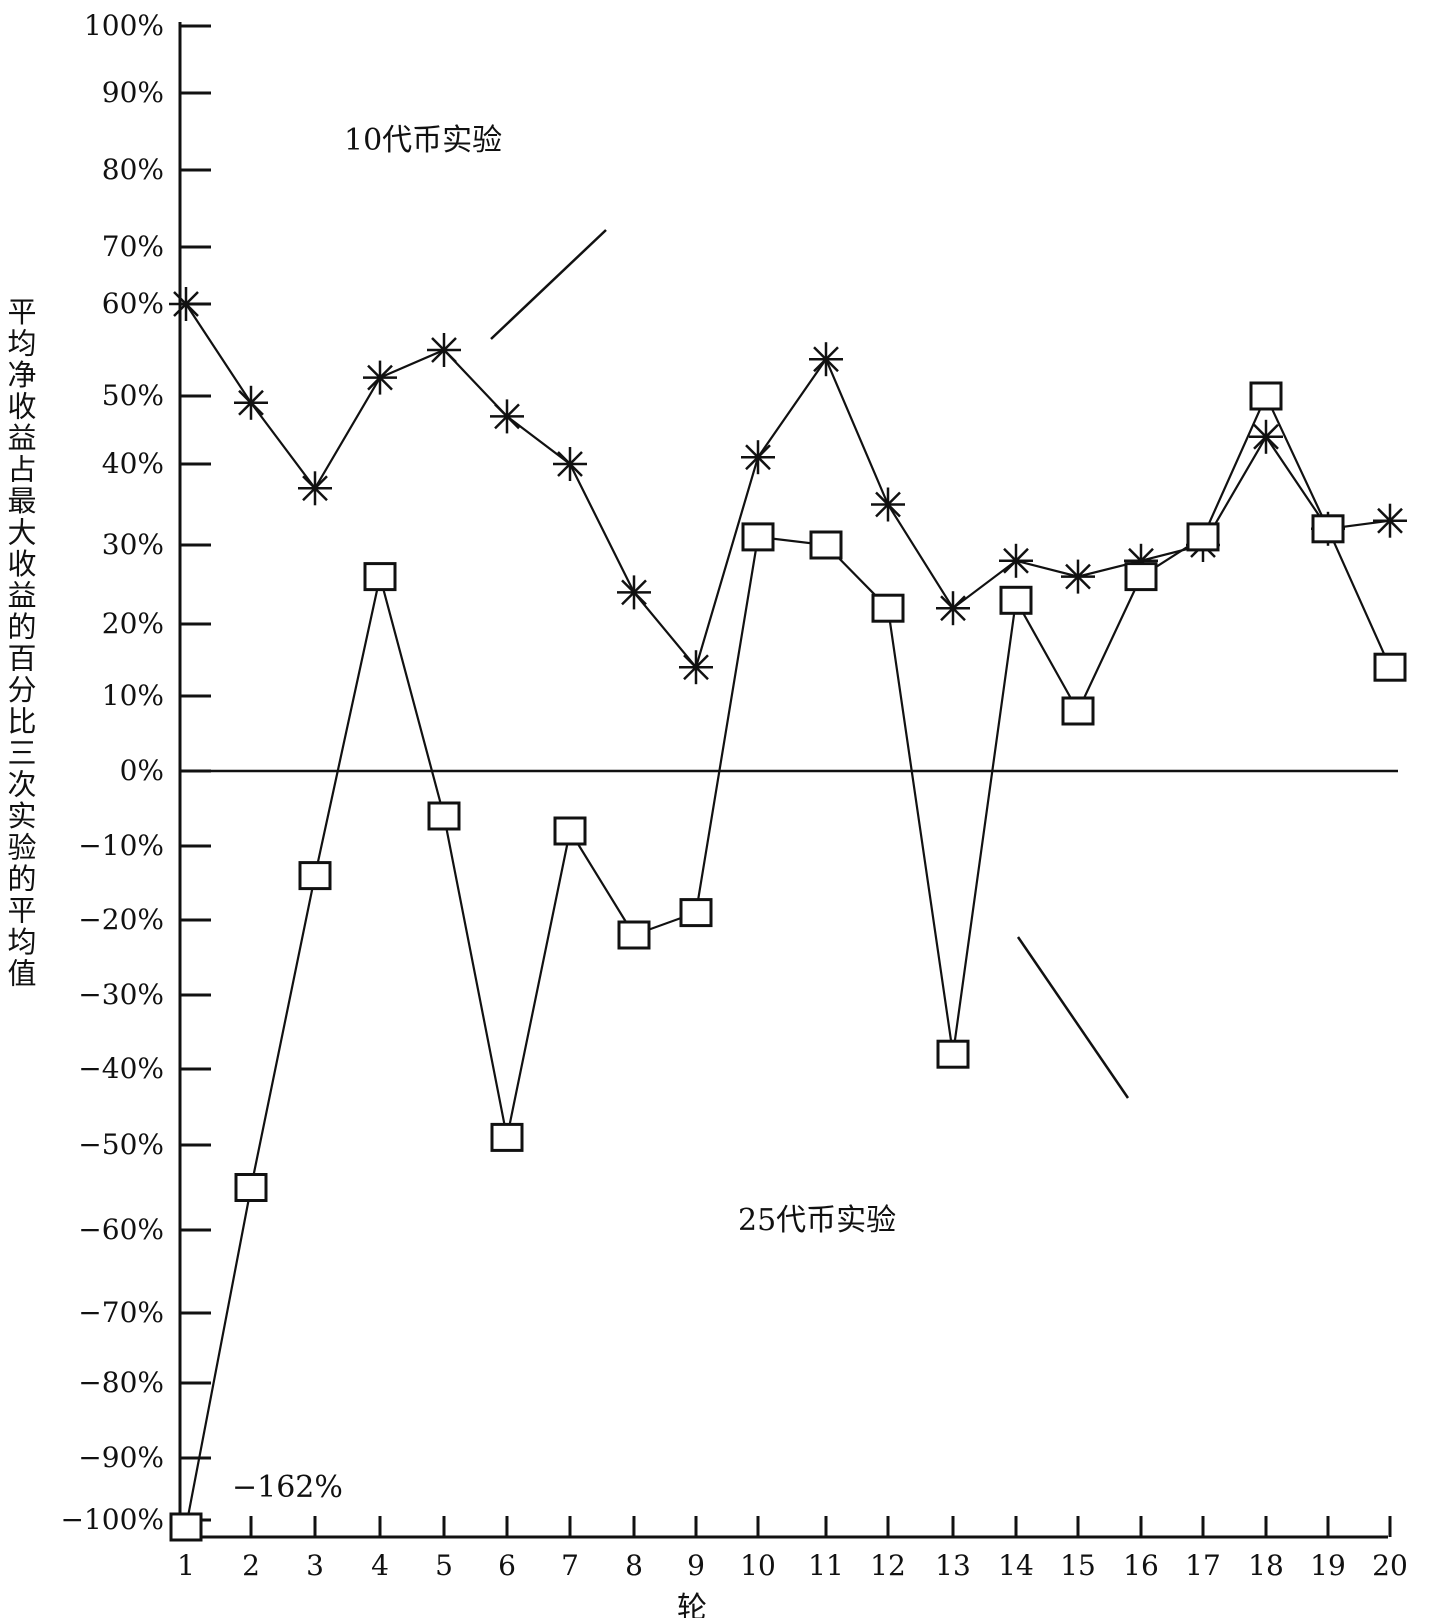 The height and width of the screenshot is (1618, 1453). I want to click on x-tick-label: 10, so click(758, 1565).